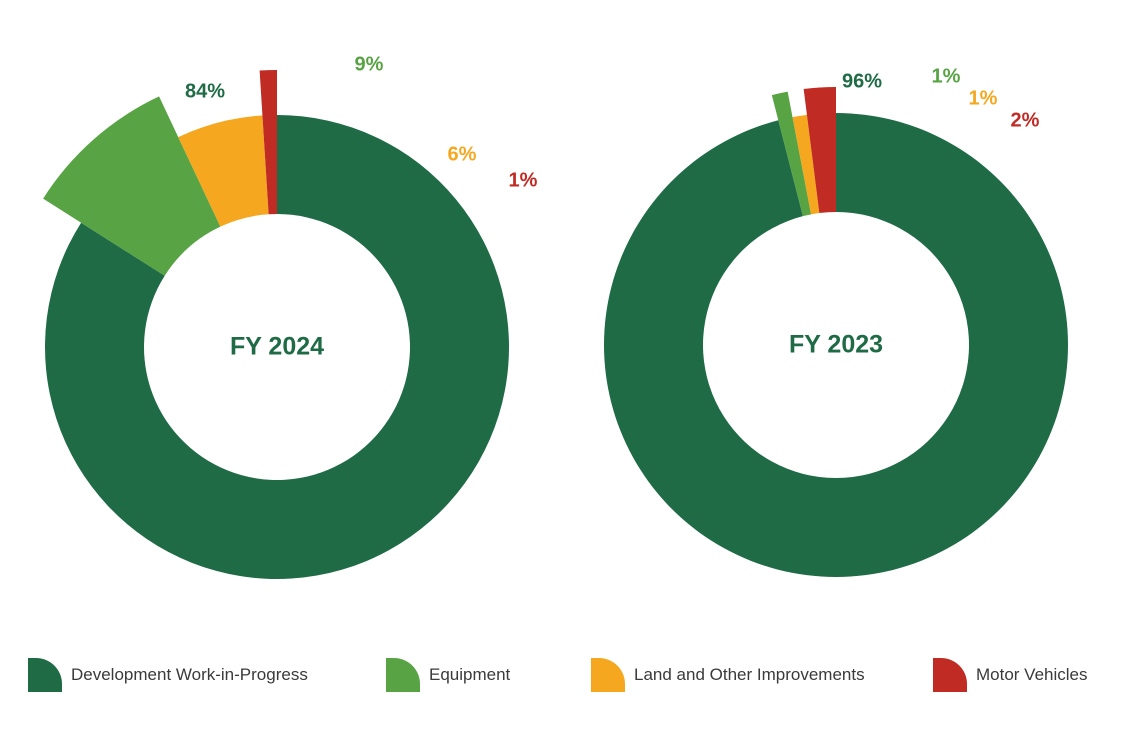 This screenshot has height=738, width=1122. Describe the element at coordinates (1032, 674) in the screenshot. I see `legend-label-motor: Motor Vehicles` at that location.